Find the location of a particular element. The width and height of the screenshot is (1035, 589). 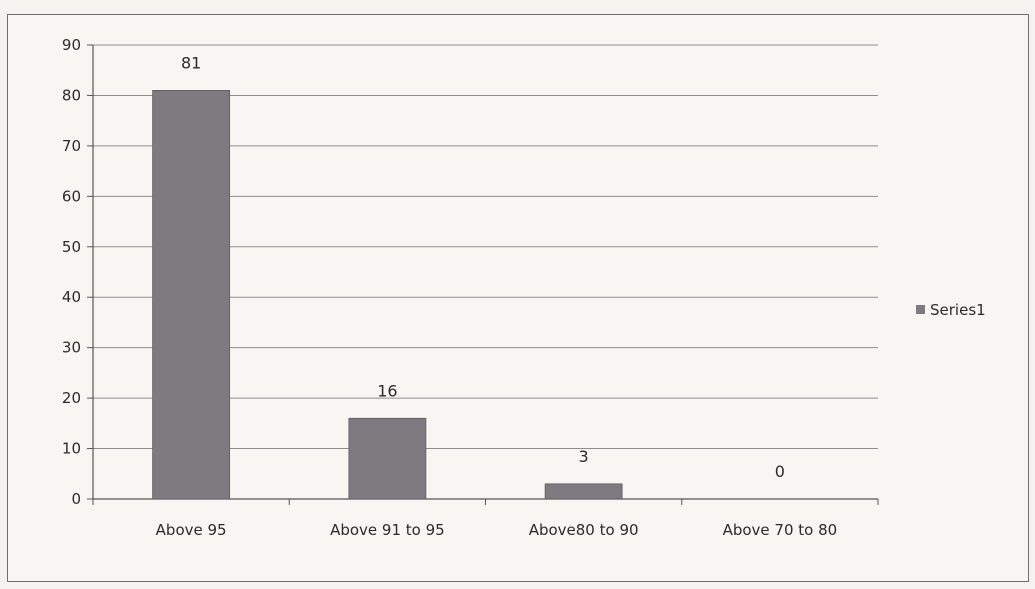

legend-swatch is located at coordinates (920, 309).